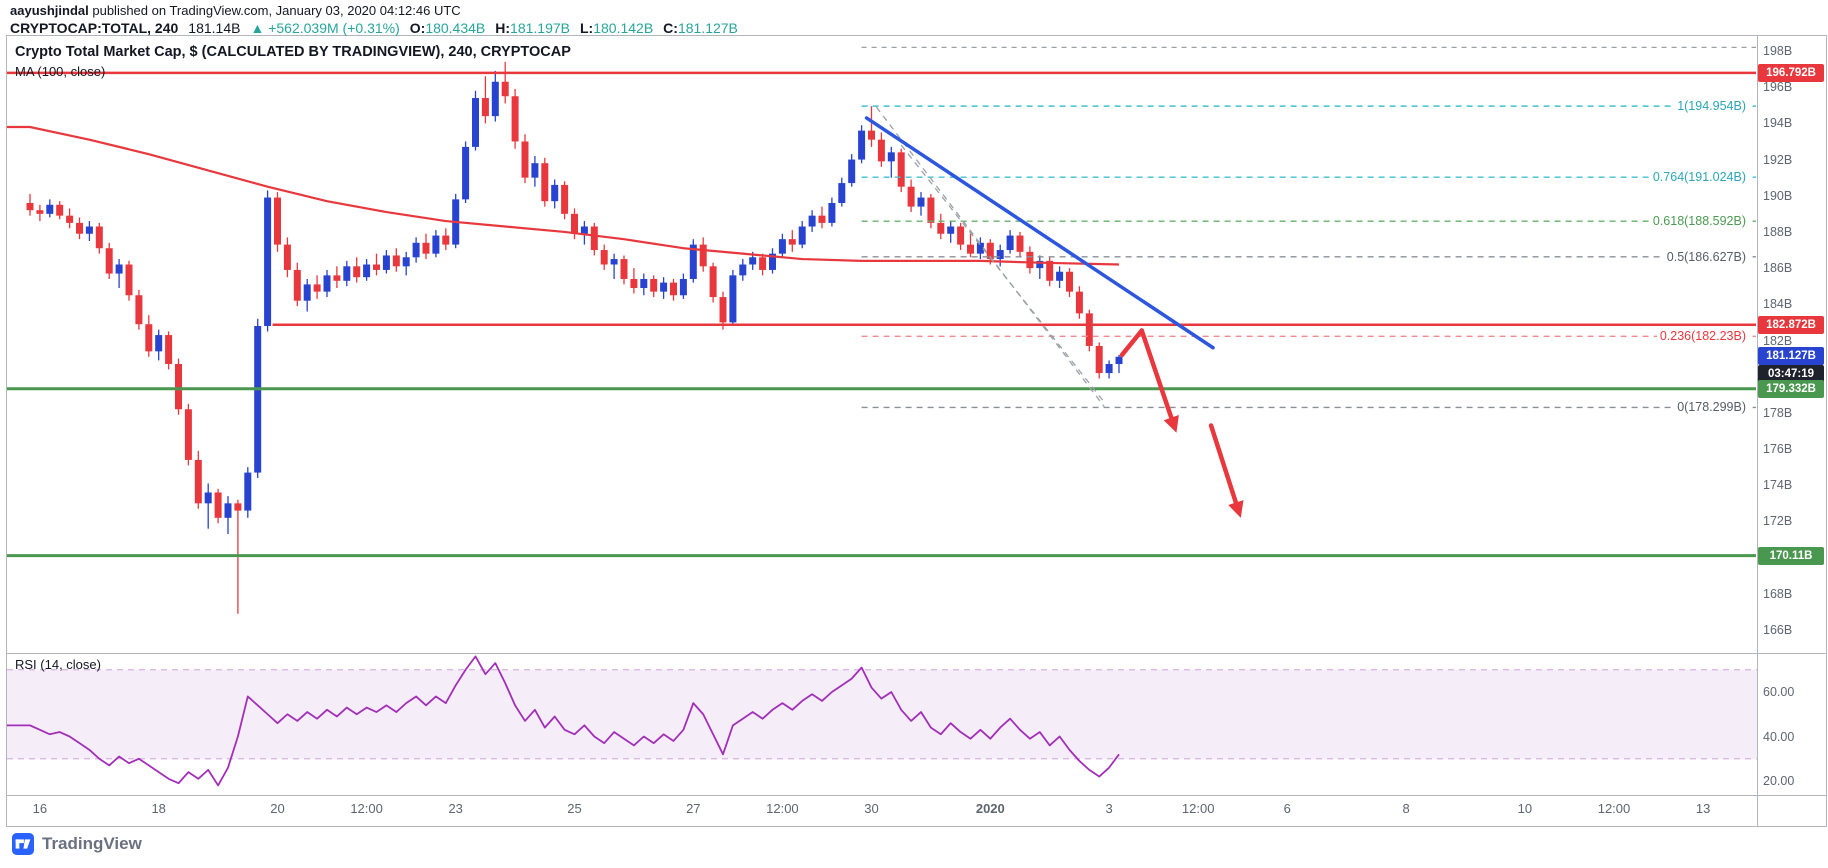 This screenshot has width=1828, height=868. What do you see at coordinates (532, 28) in the screenshot?
I see `high-value: H:181.197B` at bounding box center [532, 28].